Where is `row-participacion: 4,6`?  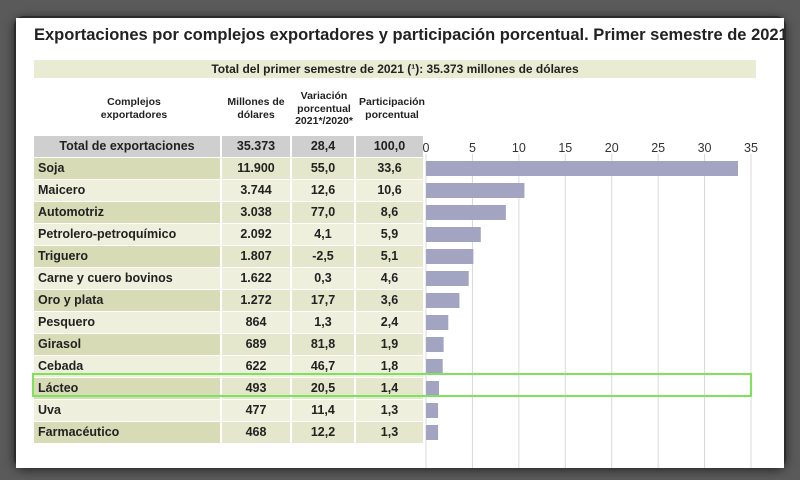
row-participacion: 4,6 is located at coordinates (389, 278).